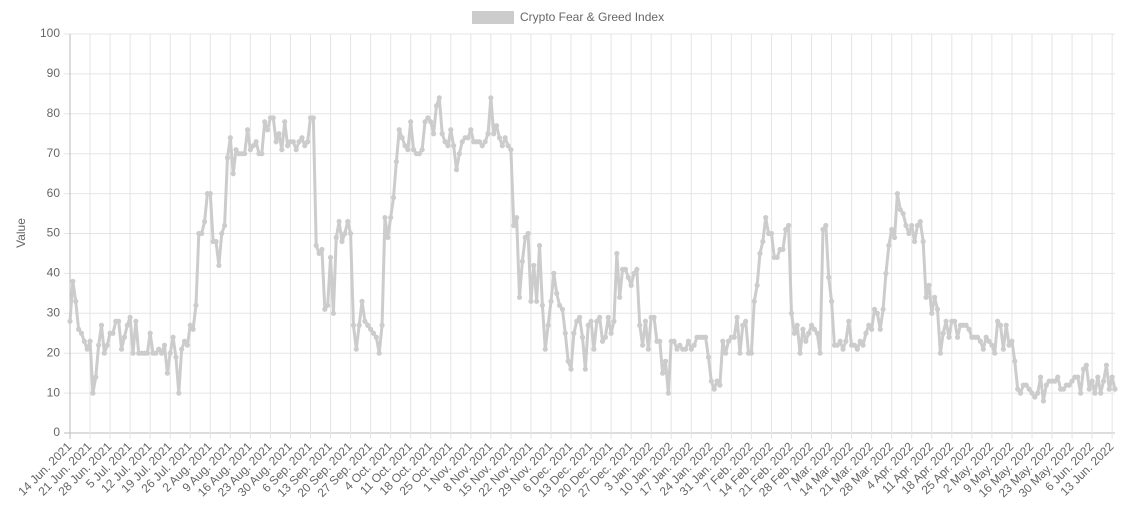 This screenshot has height=509, width=1143. I want to click on y-tick-label: 40, so click(54, 273).